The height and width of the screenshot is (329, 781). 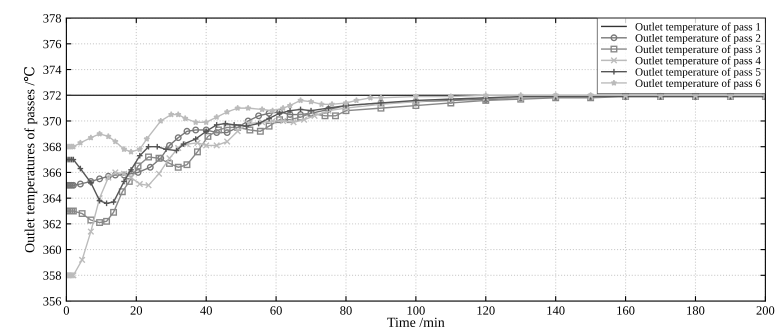 What do you see at coordinates (346, 310) in the screenshot?
I see `x-tick-label: 80` at bounding box center [346, 310].